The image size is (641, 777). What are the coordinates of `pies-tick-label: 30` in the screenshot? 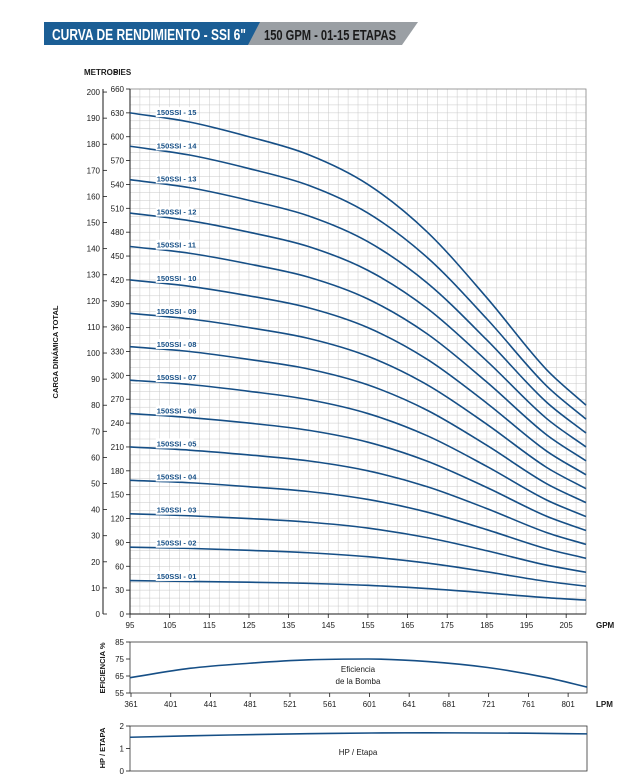 It's located at (119, 590).